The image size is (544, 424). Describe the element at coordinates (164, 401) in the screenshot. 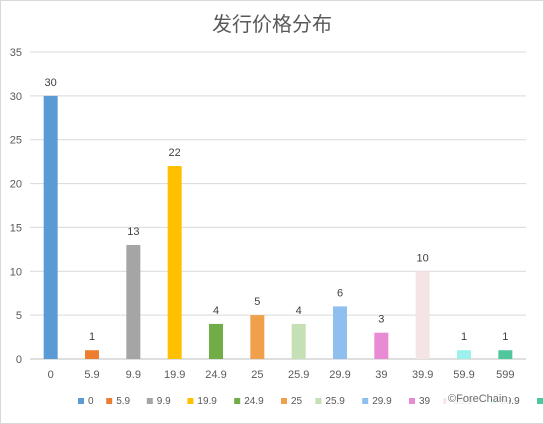

I see `legend-label: 9.9` at that location.